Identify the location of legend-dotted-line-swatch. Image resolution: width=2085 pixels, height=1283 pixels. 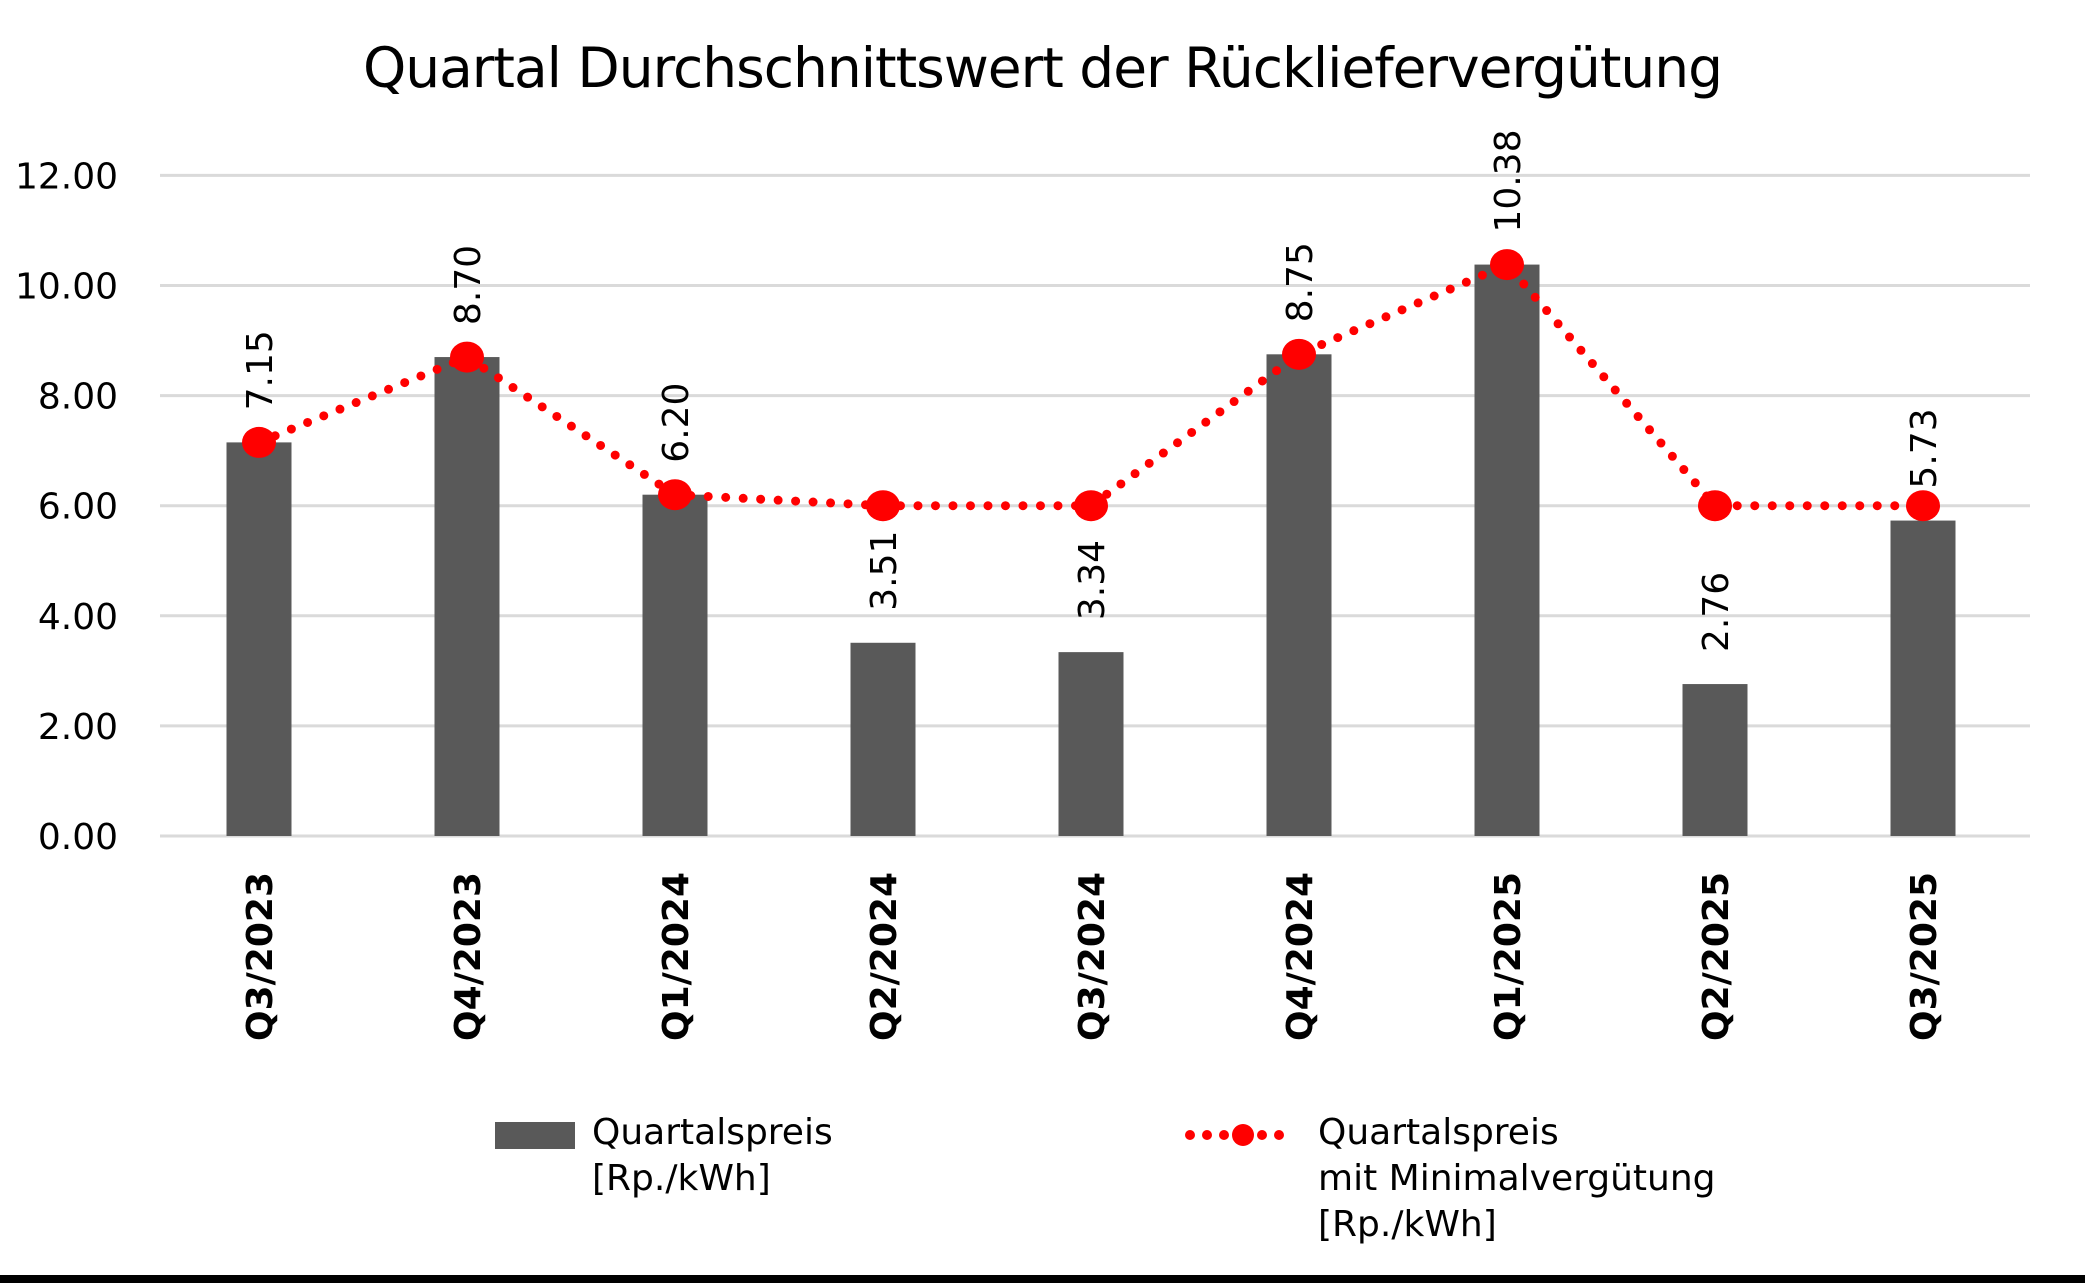
(1234, 1135).